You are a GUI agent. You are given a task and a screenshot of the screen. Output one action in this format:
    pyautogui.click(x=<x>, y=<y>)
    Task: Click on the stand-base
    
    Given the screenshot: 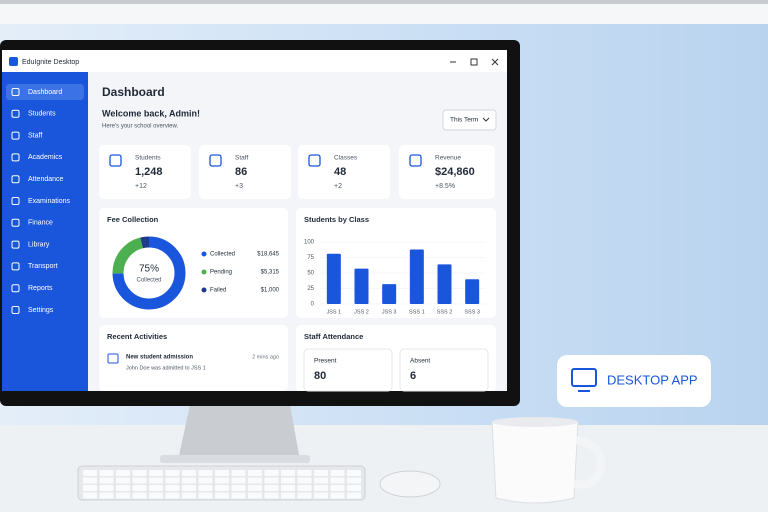 What is the action you would take?
    pyautogui.click(x=235, y=459)
    